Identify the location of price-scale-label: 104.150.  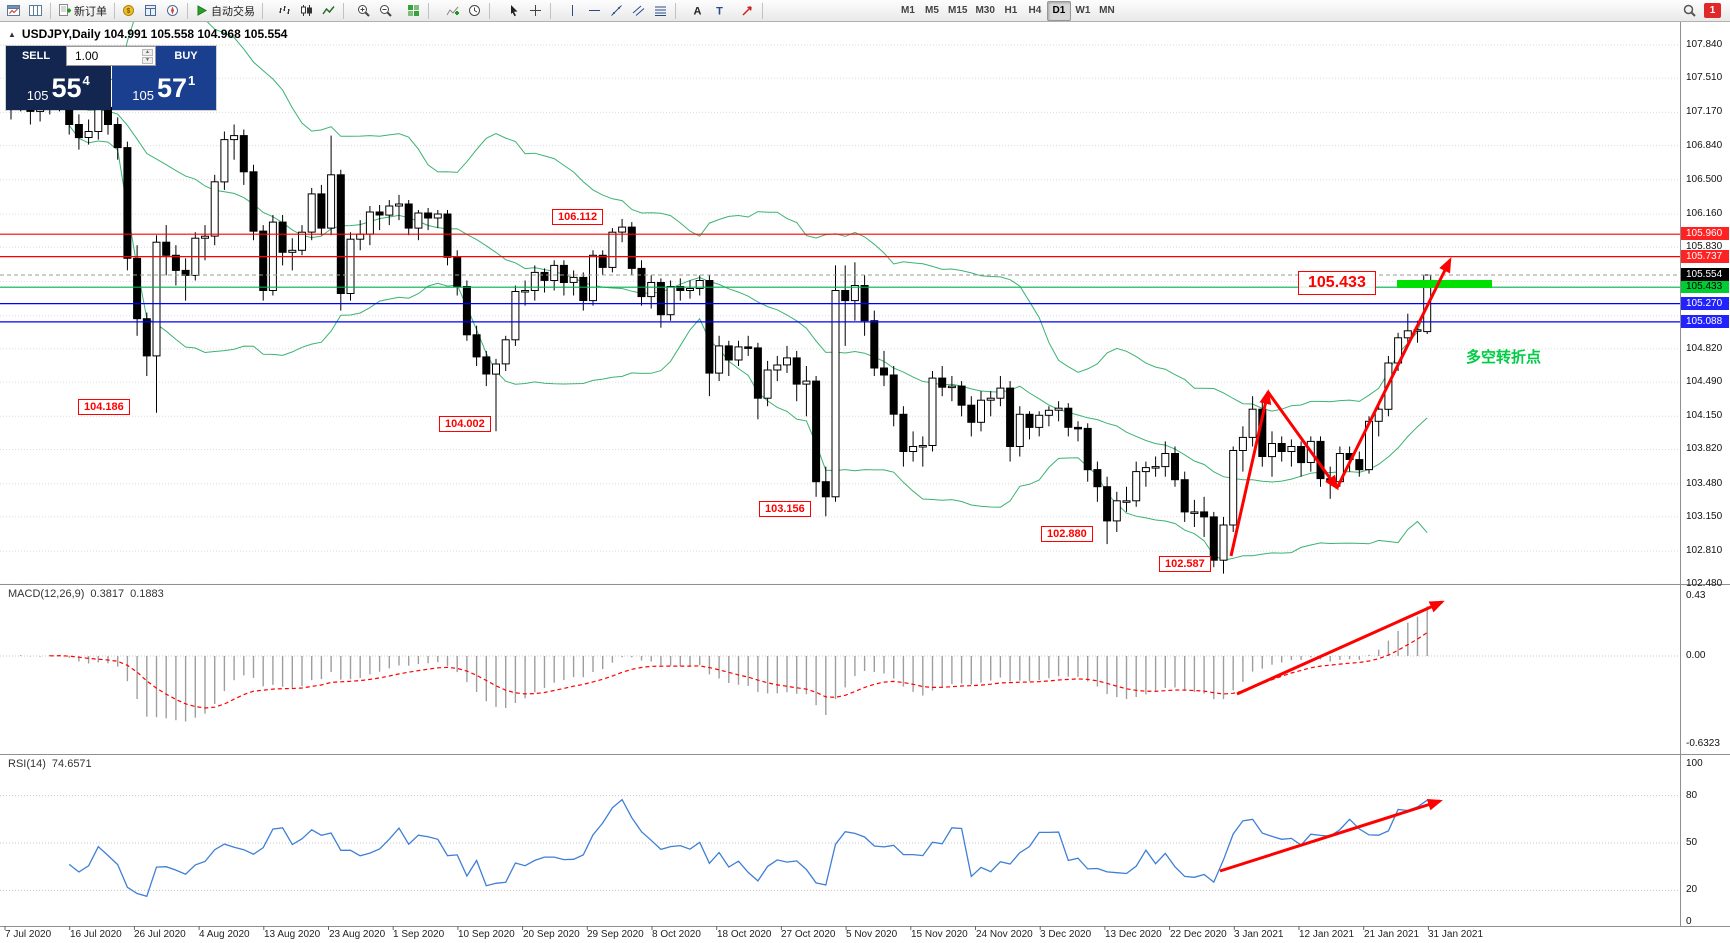
(1704, 415).